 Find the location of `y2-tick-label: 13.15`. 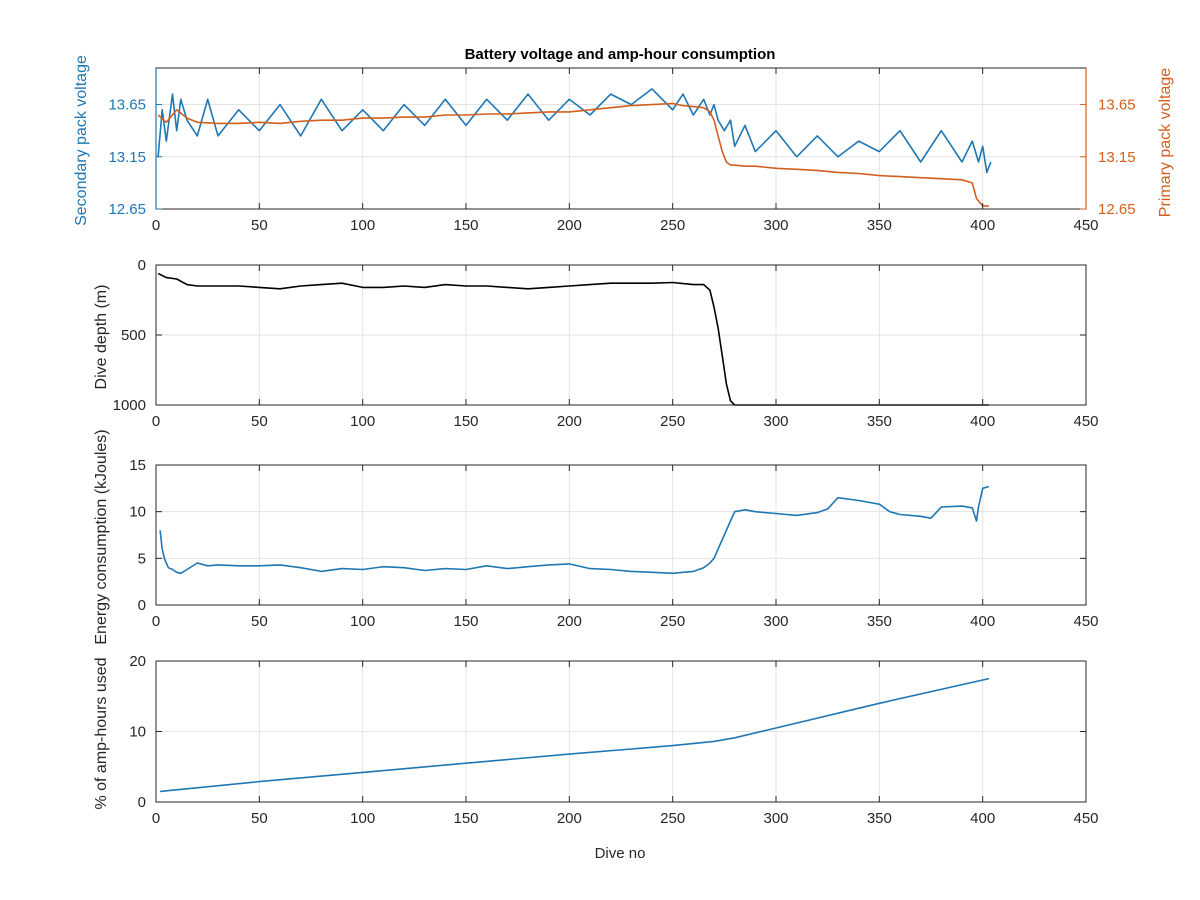

y2-tick-label: 13.15 is located at coordinates (1117, 157).